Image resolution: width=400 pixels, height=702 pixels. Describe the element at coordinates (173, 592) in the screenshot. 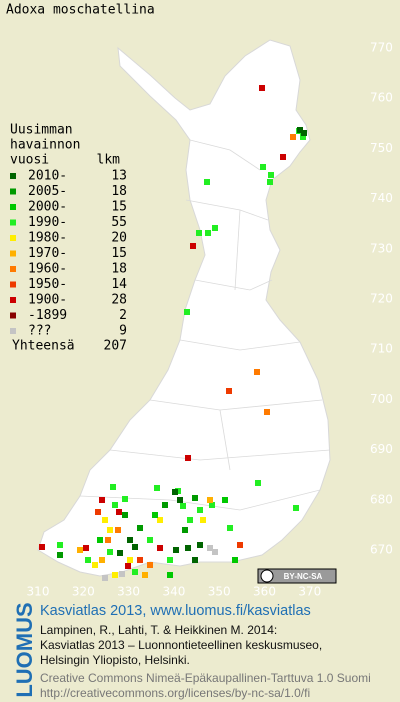

I see `east-coordinate: 340` at that location.